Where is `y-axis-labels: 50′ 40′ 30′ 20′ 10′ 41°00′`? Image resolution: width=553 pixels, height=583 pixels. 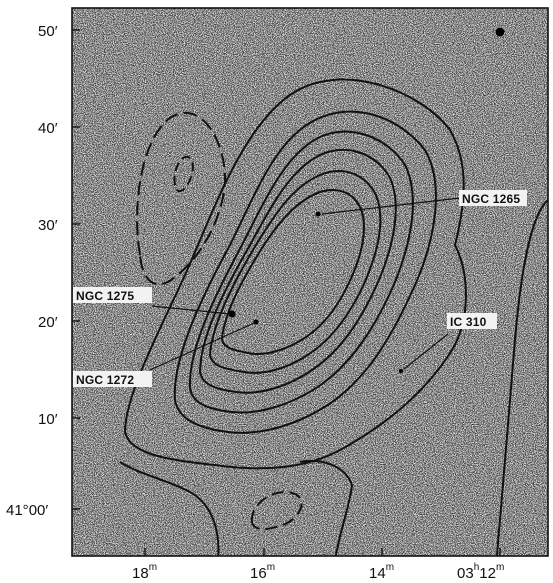
y-axis-labels: 50′ 40′ 30′ 20′ 10′ 41°00′ is located at coordinates (32, 271).